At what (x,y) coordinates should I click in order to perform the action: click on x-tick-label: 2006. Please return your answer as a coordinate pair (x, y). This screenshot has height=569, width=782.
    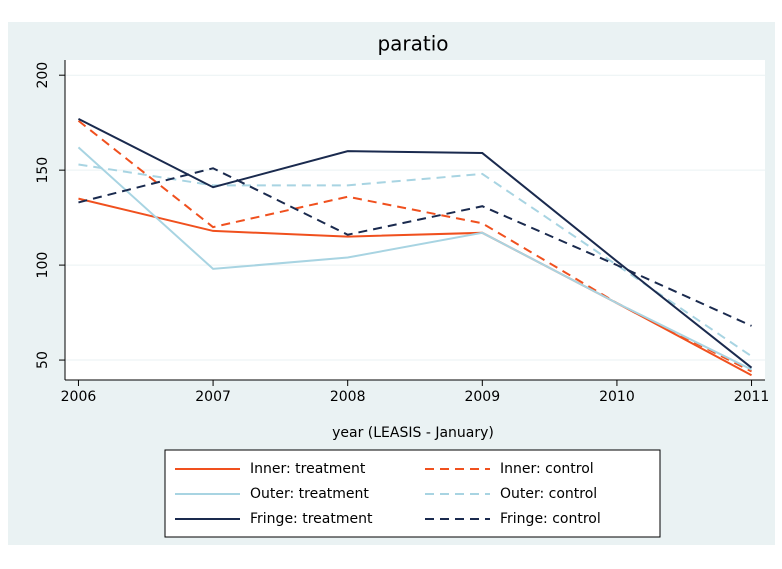
    Looking at the image, I should click on (79, 397).